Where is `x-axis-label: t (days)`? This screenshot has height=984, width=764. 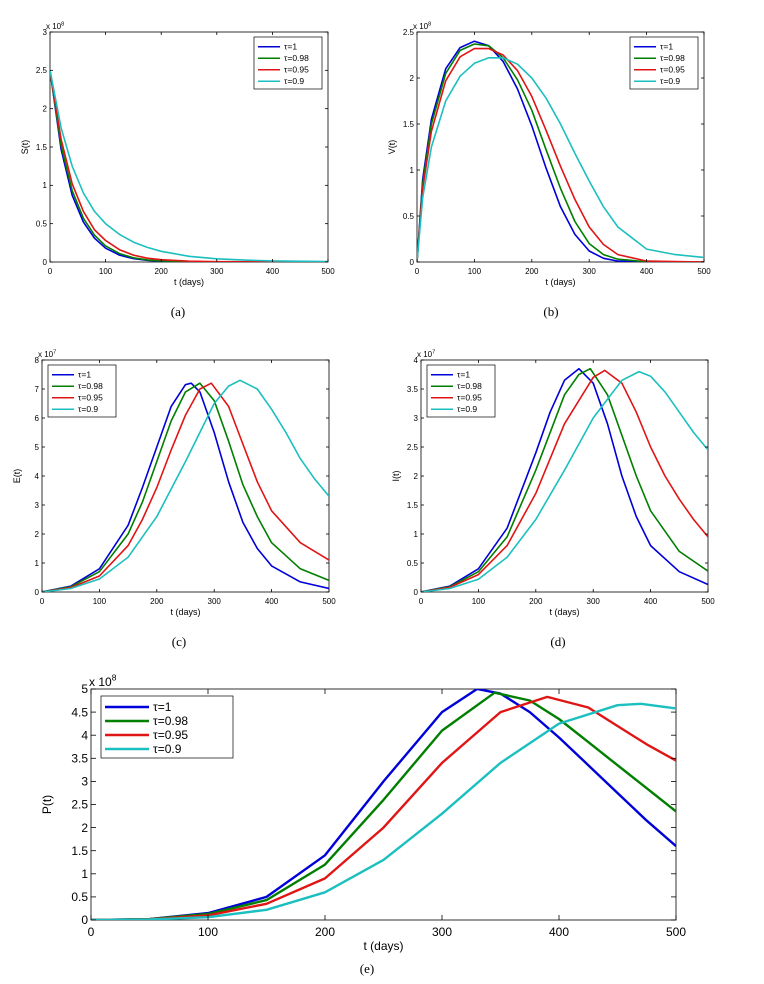 x-axis-label: t (days) is located at coordinates (185, 612).